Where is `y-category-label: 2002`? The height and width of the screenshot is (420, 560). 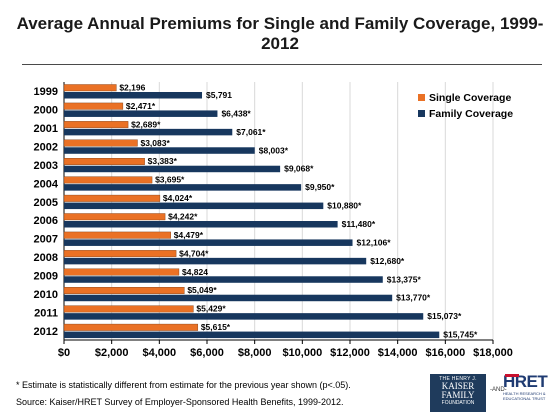 y-category-label: 2002 is located at coordinates (46, 148).